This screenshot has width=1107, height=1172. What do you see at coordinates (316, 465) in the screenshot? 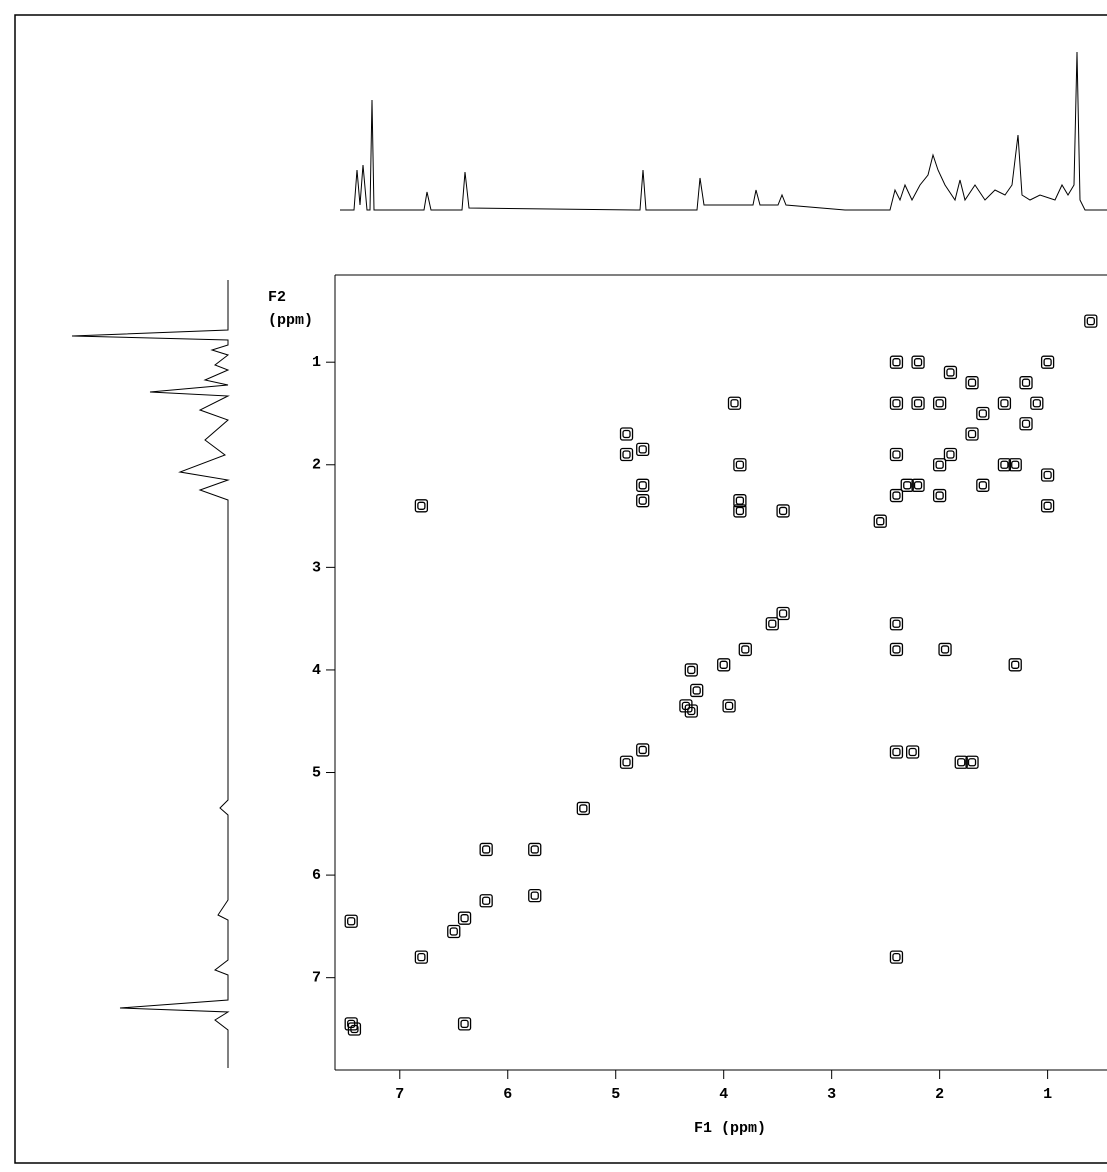
I see `y-tick-label: 2` at bounding box center [316, 465].